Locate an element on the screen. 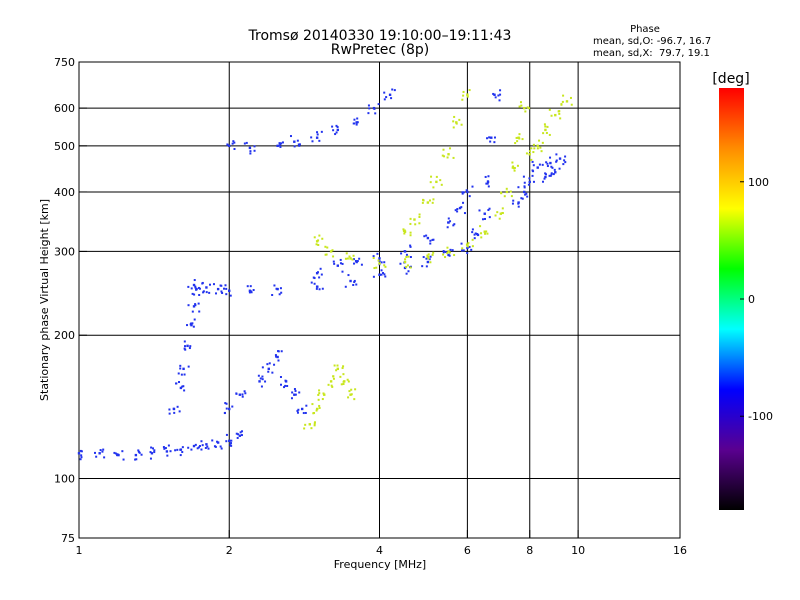 The height and width of the screenshot is (600, 800). x-tick-label: 4 is located at coordinates (379, 550).